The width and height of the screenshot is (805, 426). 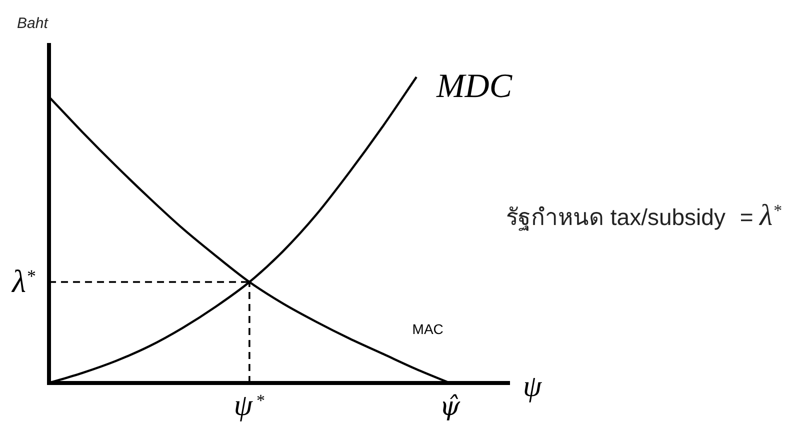 What do you see at coordinates (533, 386) in the screenshot?
I see `x-axis-title: ψ` at bounding box center [533, 386].